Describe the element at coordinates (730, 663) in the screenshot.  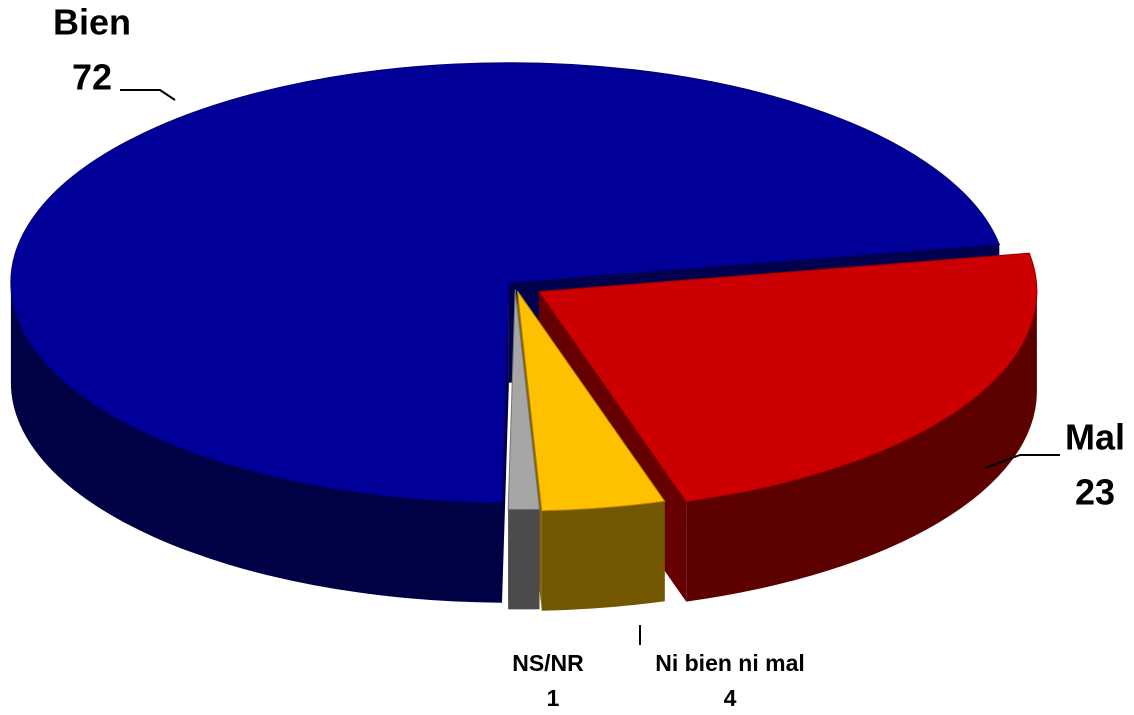
I see `label-name: Ni bien ni mal` at that location.